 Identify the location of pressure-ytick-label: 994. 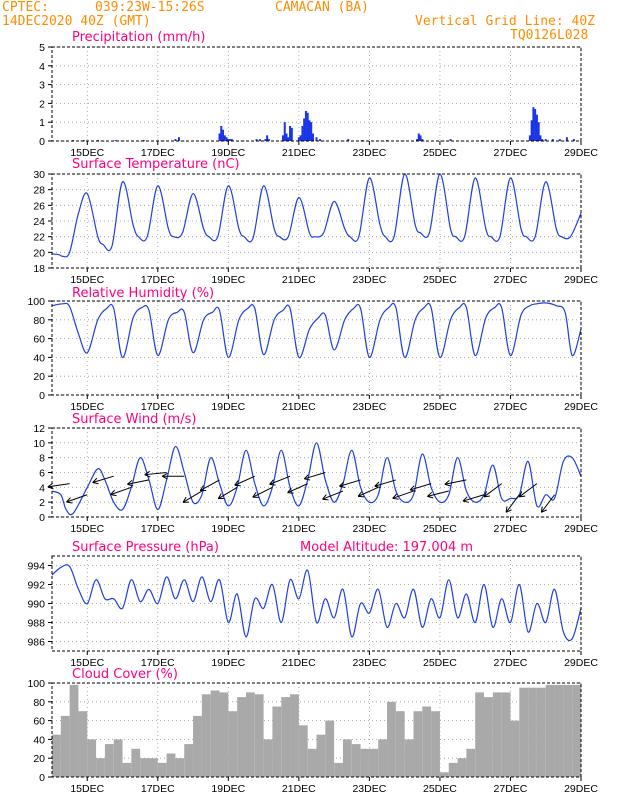
(36, 567).